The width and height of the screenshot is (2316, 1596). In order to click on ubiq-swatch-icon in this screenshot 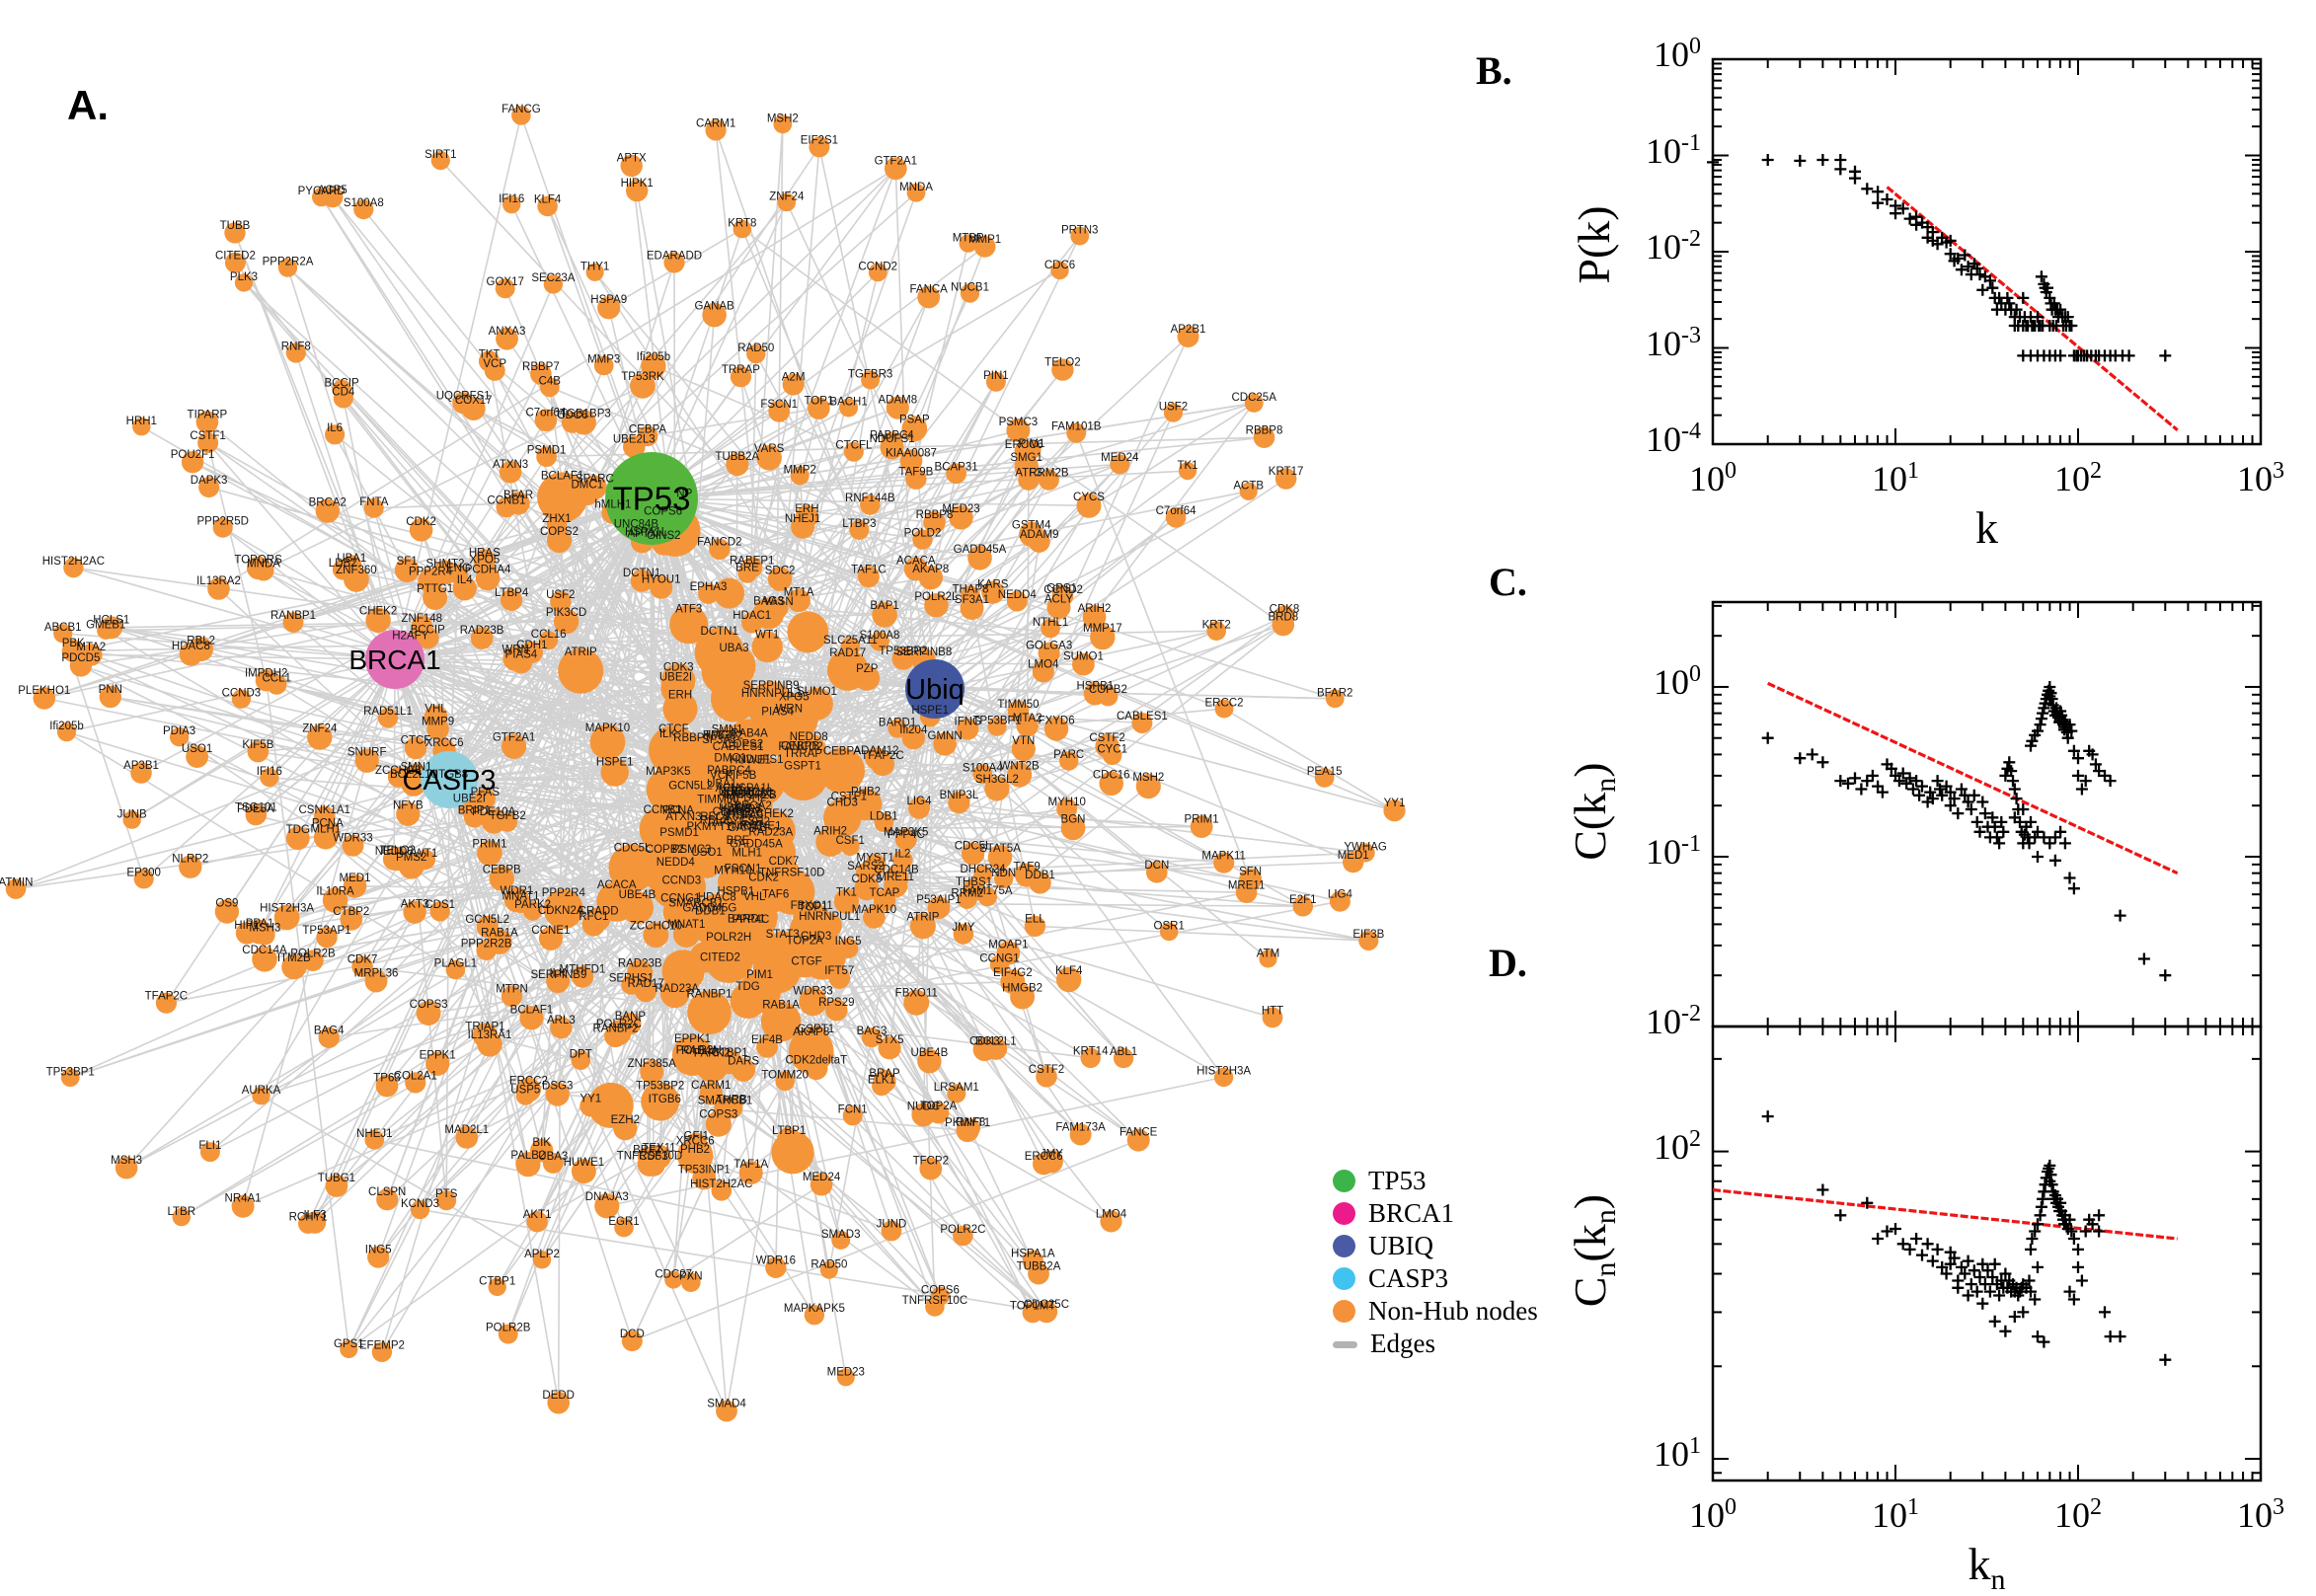, I will do `click(1344, 1246)`.